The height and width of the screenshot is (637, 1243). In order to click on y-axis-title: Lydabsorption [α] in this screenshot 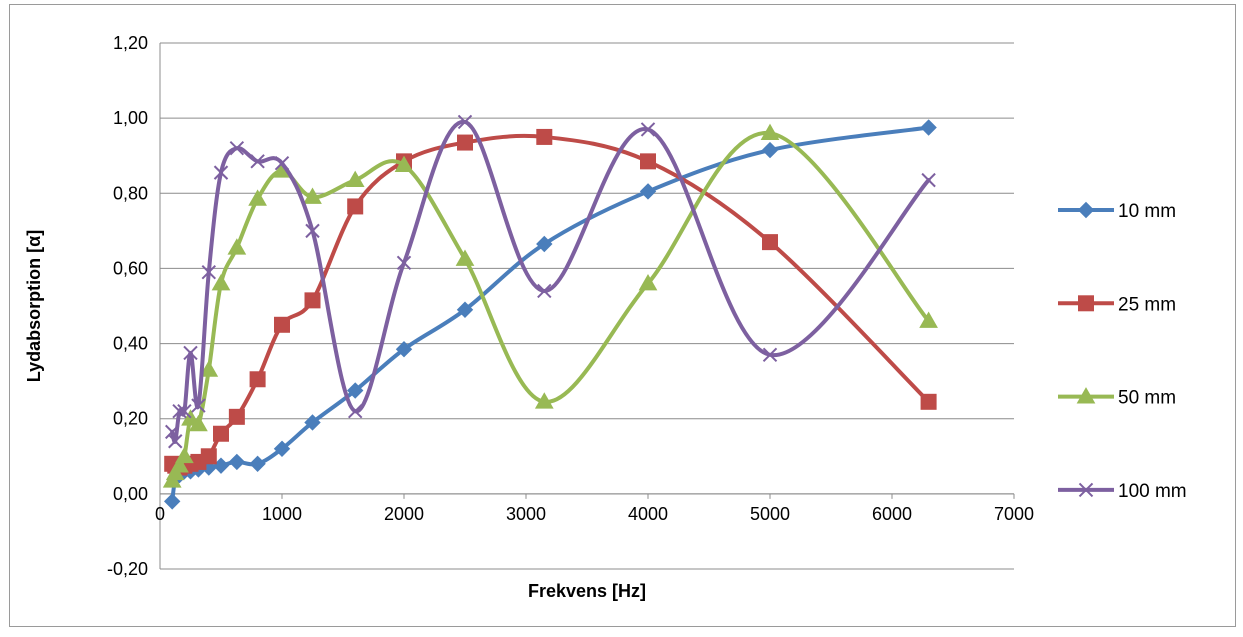, I will do `click(34, 306)`.